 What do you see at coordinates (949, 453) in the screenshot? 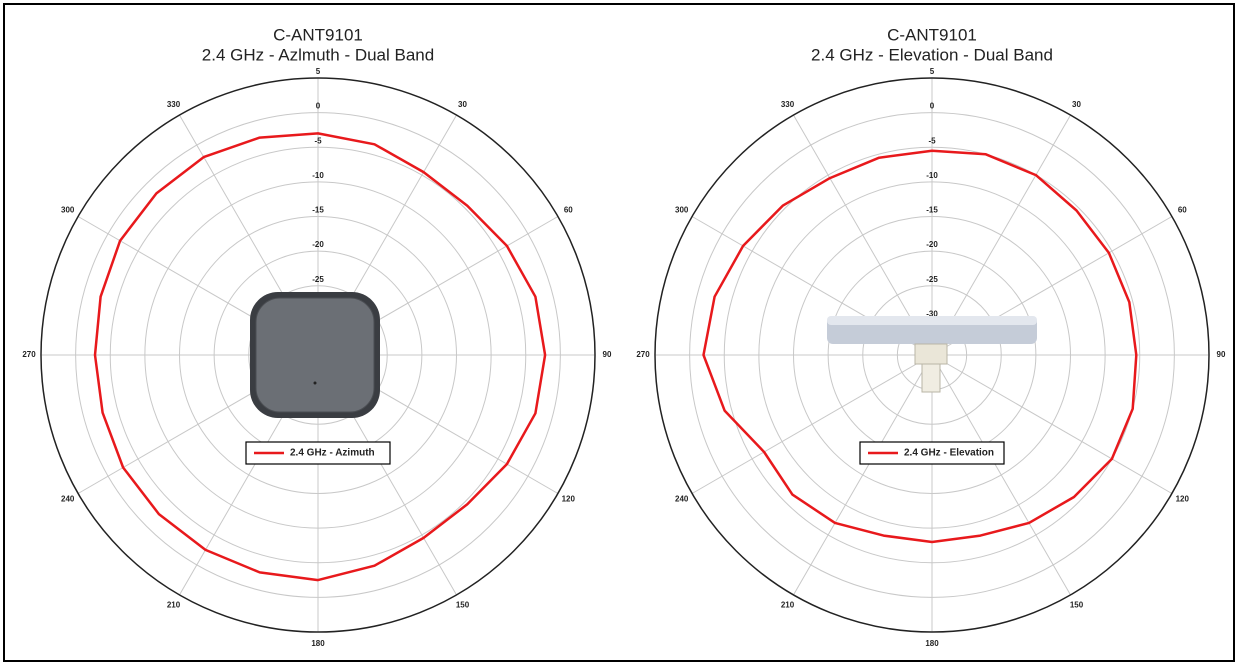
I see `legend-label: 2.4 GHz - Elevation` at bounding box center [949, 453].